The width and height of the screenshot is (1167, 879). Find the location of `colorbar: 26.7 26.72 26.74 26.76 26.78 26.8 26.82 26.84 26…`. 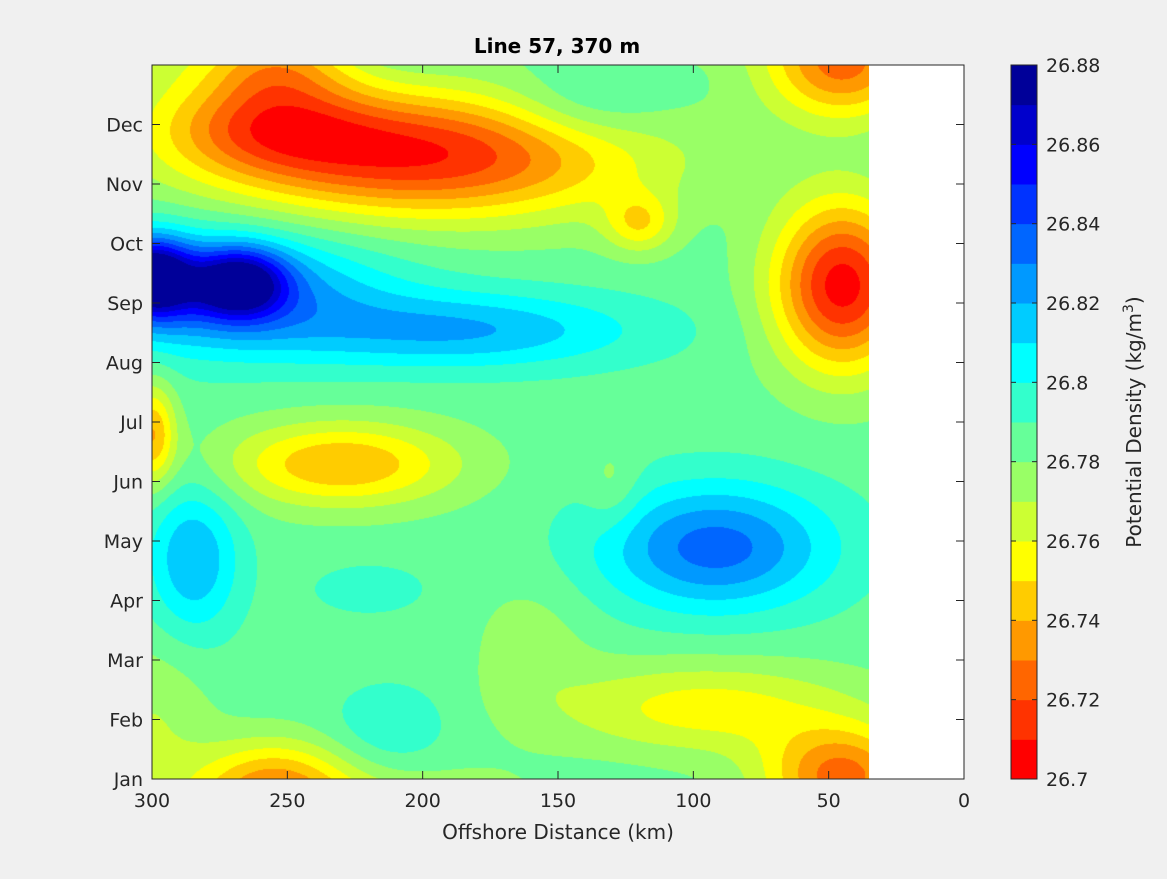

colorbar: 26.7 26.72 26.74 26.76 26.78 26.8 26.82 26.84 26… is located at coordinates (1078, 423).